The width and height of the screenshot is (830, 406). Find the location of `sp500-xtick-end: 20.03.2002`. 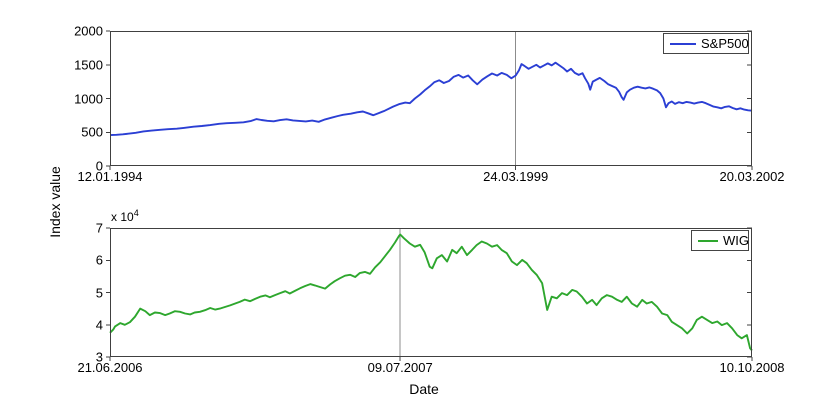

sp500-xtick-end: 20.03.2002 is located at coordinates (752, 176).